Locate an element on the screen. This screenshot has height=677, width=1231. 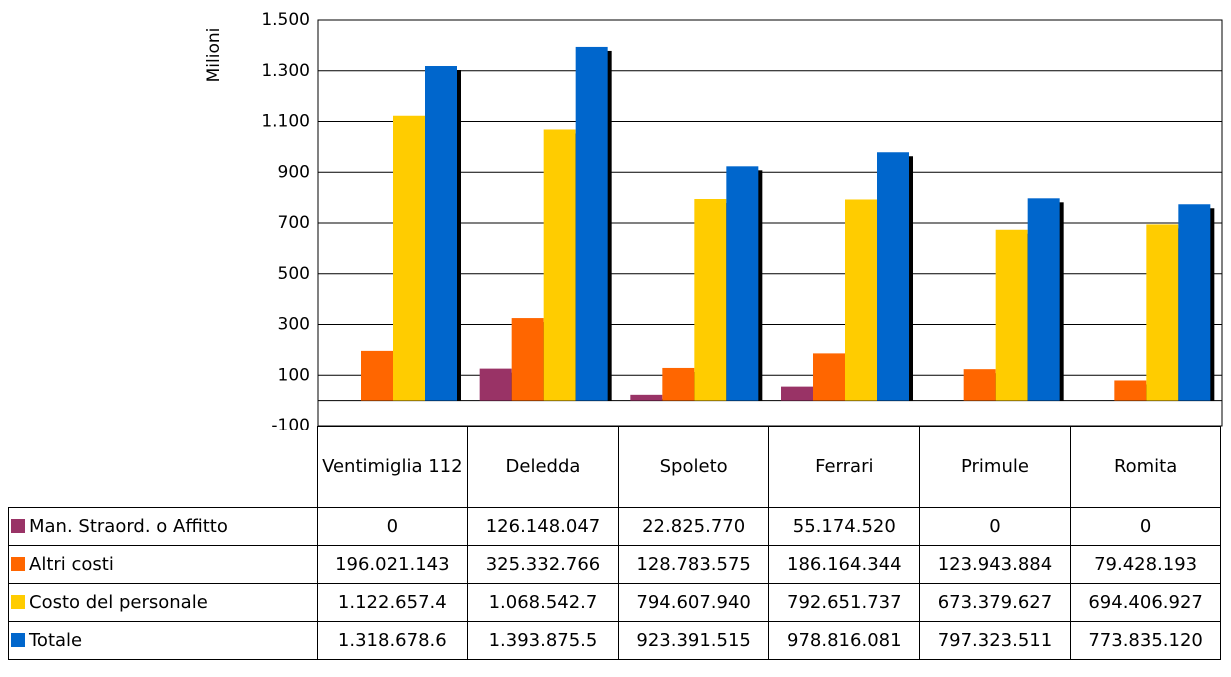
value-label: 1.393.875.5 is located at coordinates (543, 640).